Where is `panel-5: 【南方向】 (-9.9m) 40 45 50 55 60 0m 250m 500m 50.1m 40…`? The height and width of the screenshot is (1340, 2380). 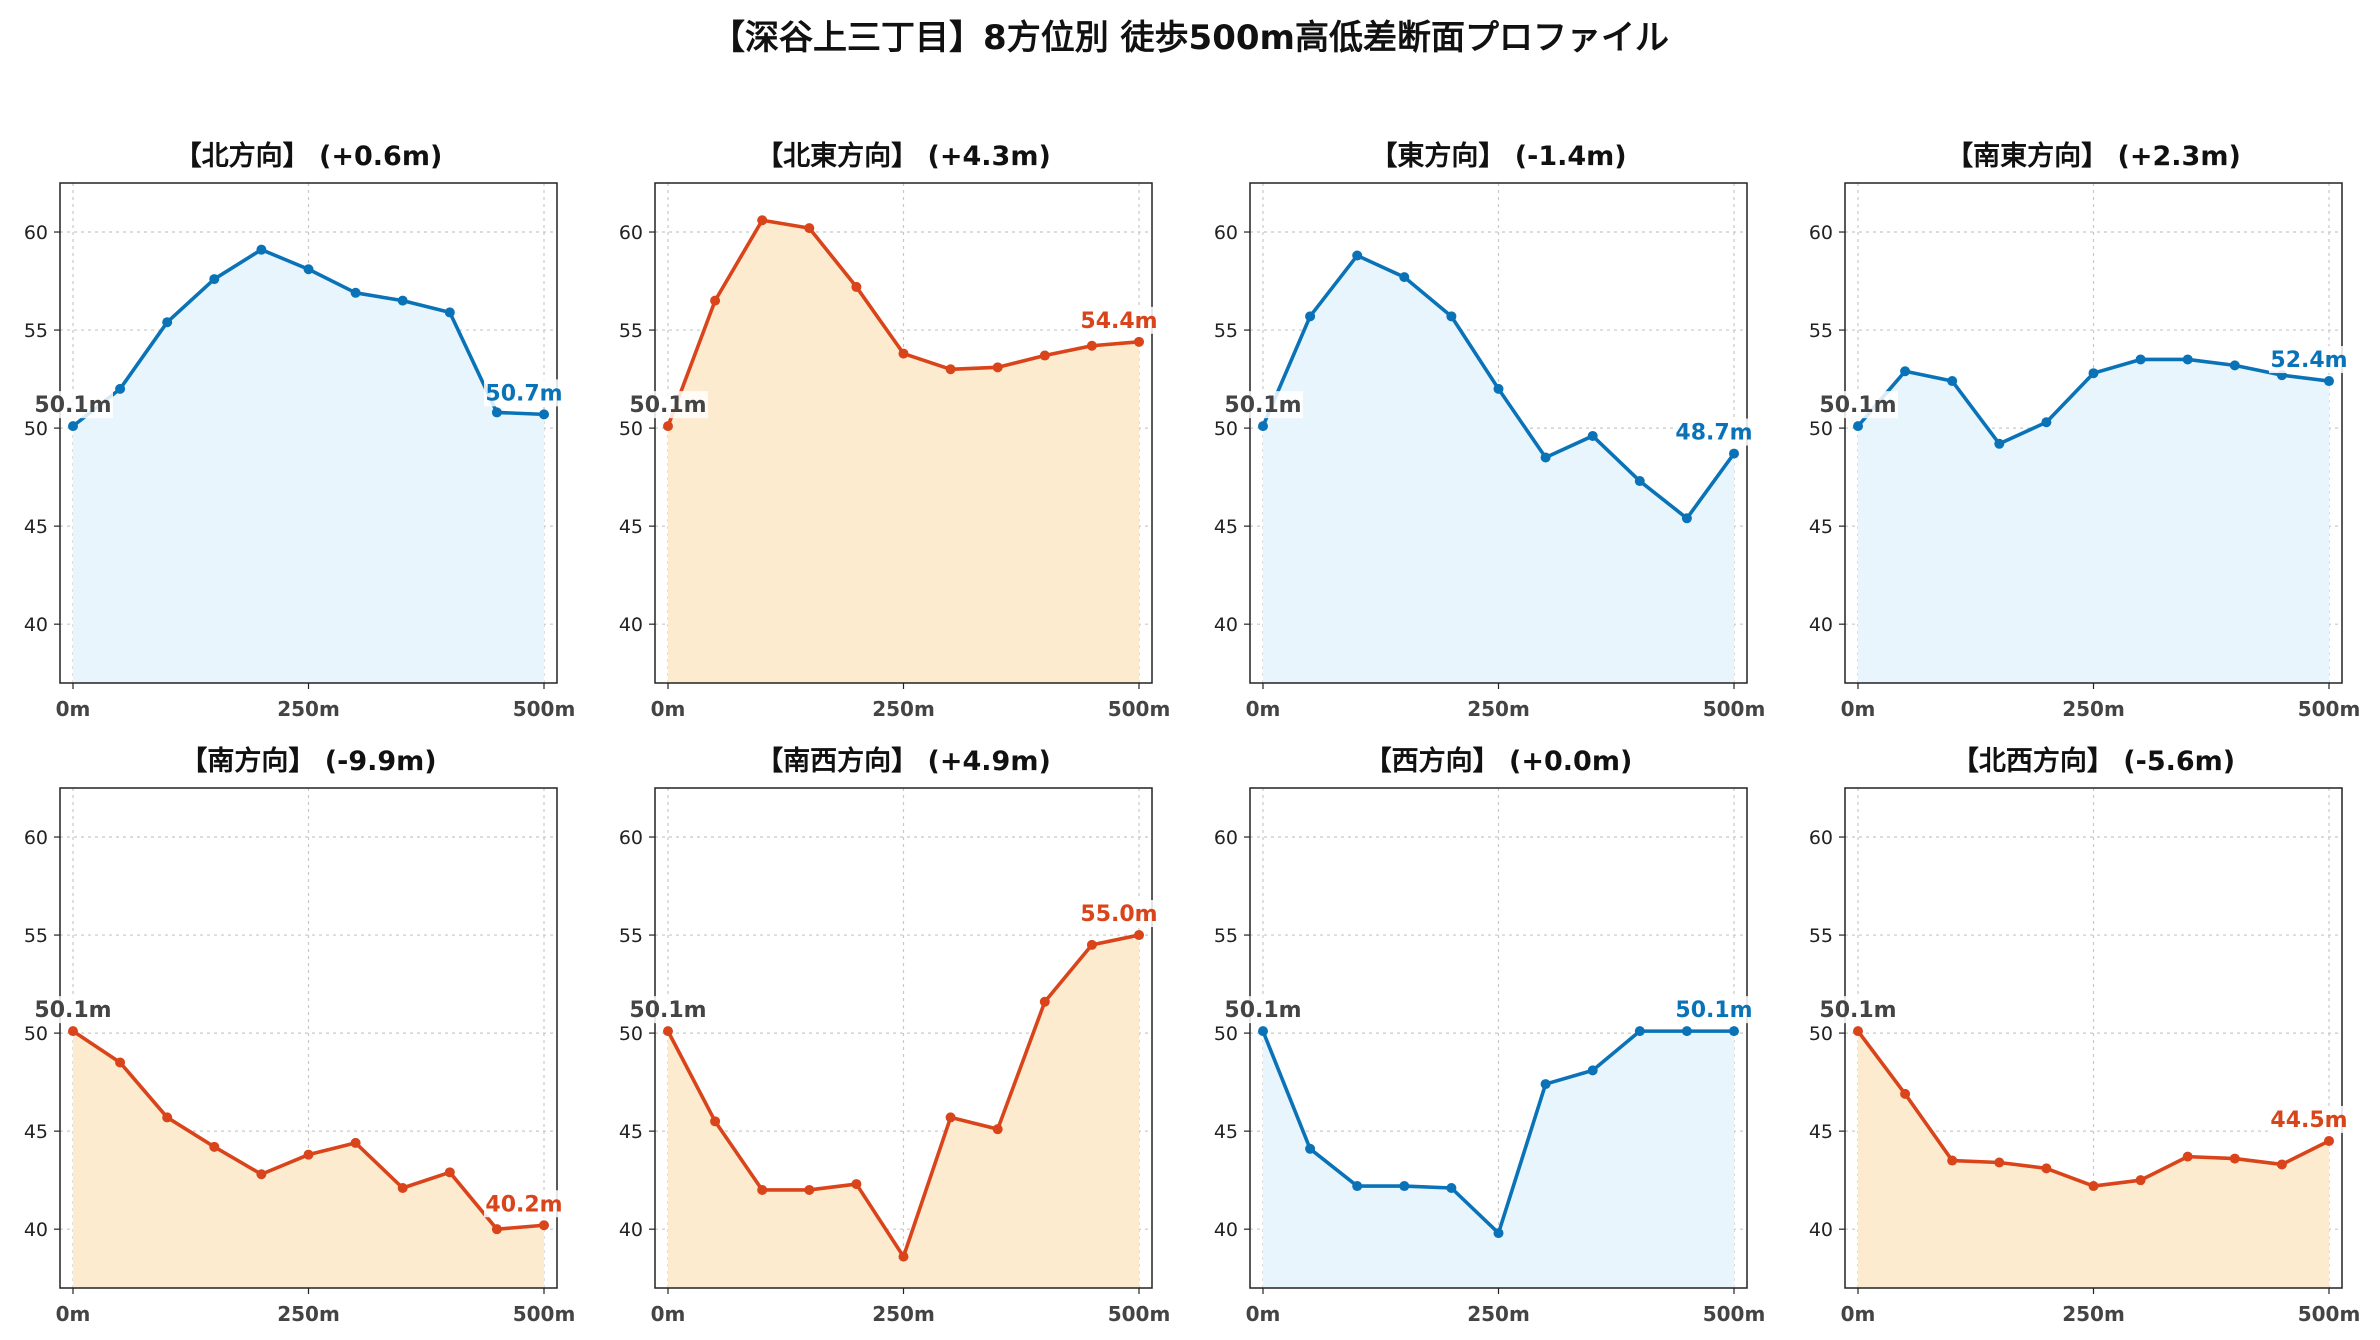
panel-5: 【南方向】 (-9.9m) 40 45 50 55 60 0m 250m 500m 50.1m 40… is located at coordinates (299, 1035).